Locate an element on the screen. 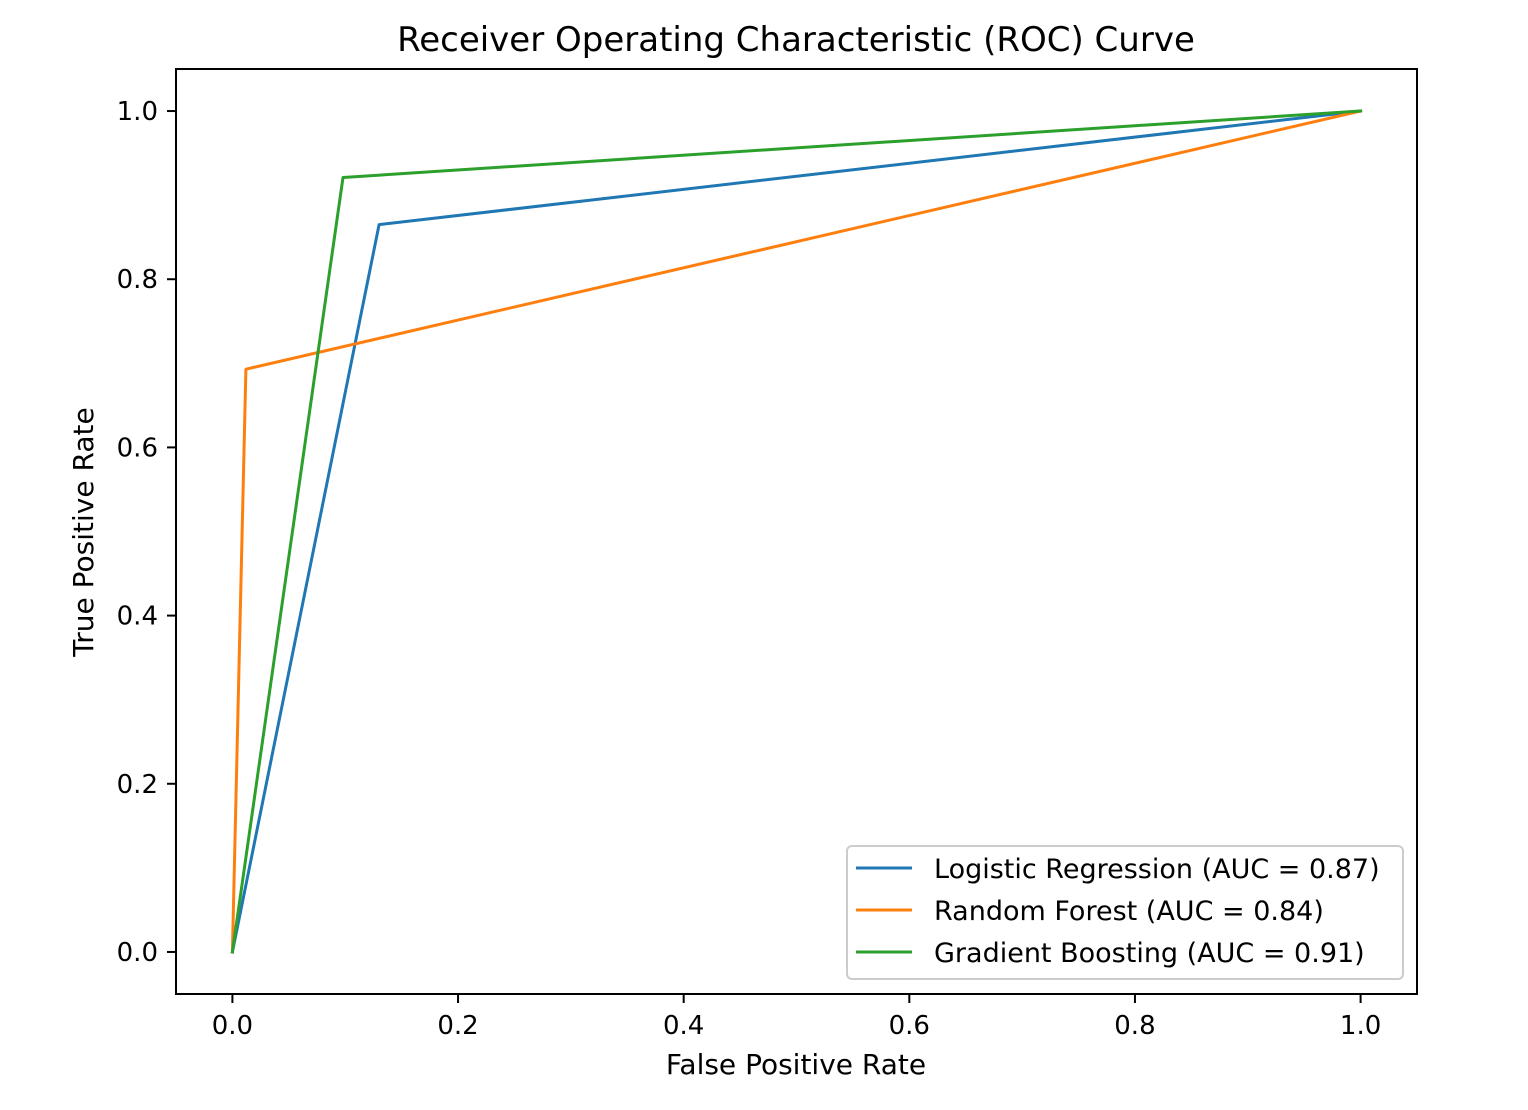  legend-box is located at coordinates (1125, 912).